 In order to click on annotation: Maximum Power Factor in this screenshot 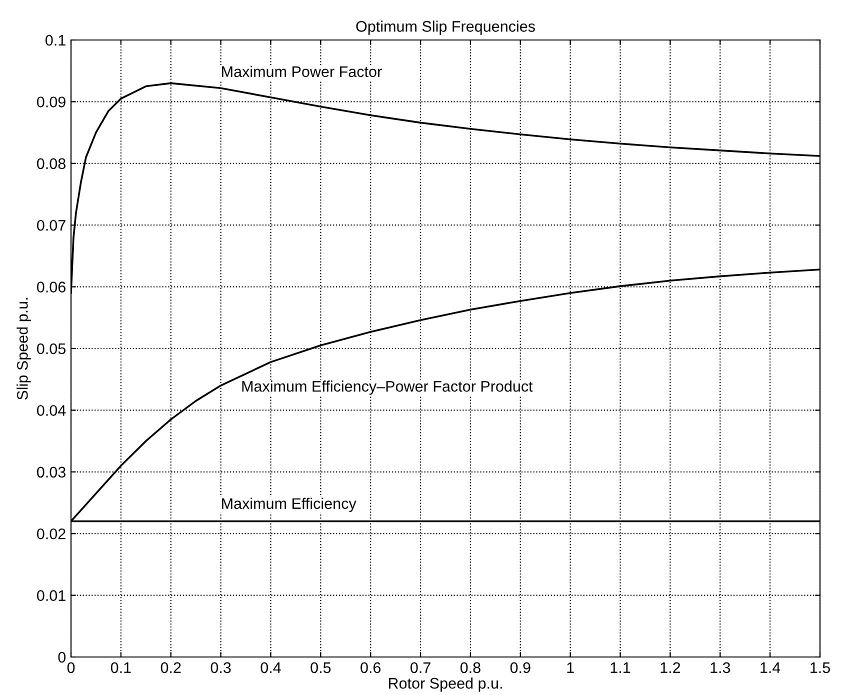, I will do `click(302, 72)`.